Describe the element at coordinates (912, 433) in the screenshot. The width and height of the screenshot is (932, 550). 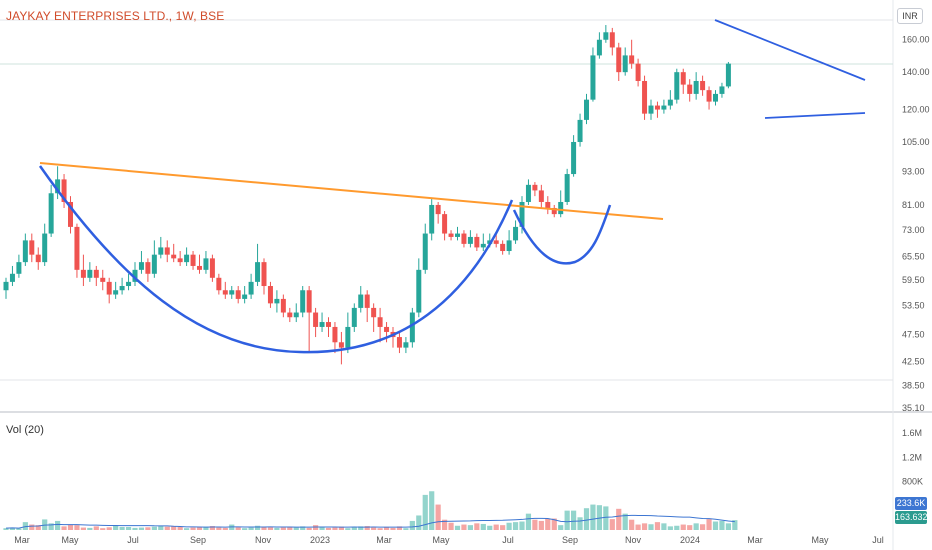
I see `volume-tick-label: 1.6M` at that location.